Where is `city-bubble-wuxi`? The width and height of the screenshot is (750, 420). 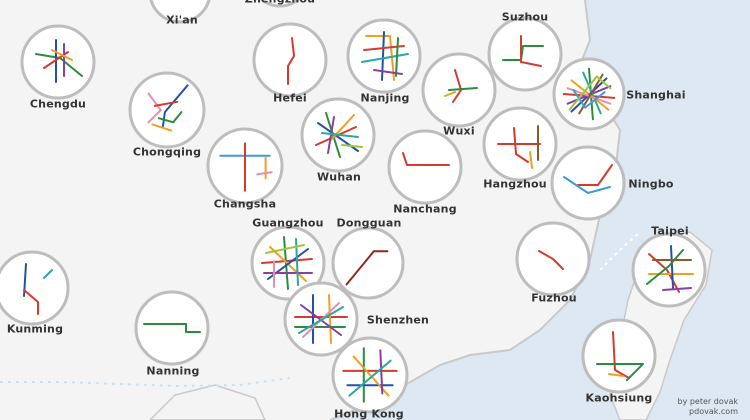
city-bubble-wuxi is located at coordinates (459, 90).